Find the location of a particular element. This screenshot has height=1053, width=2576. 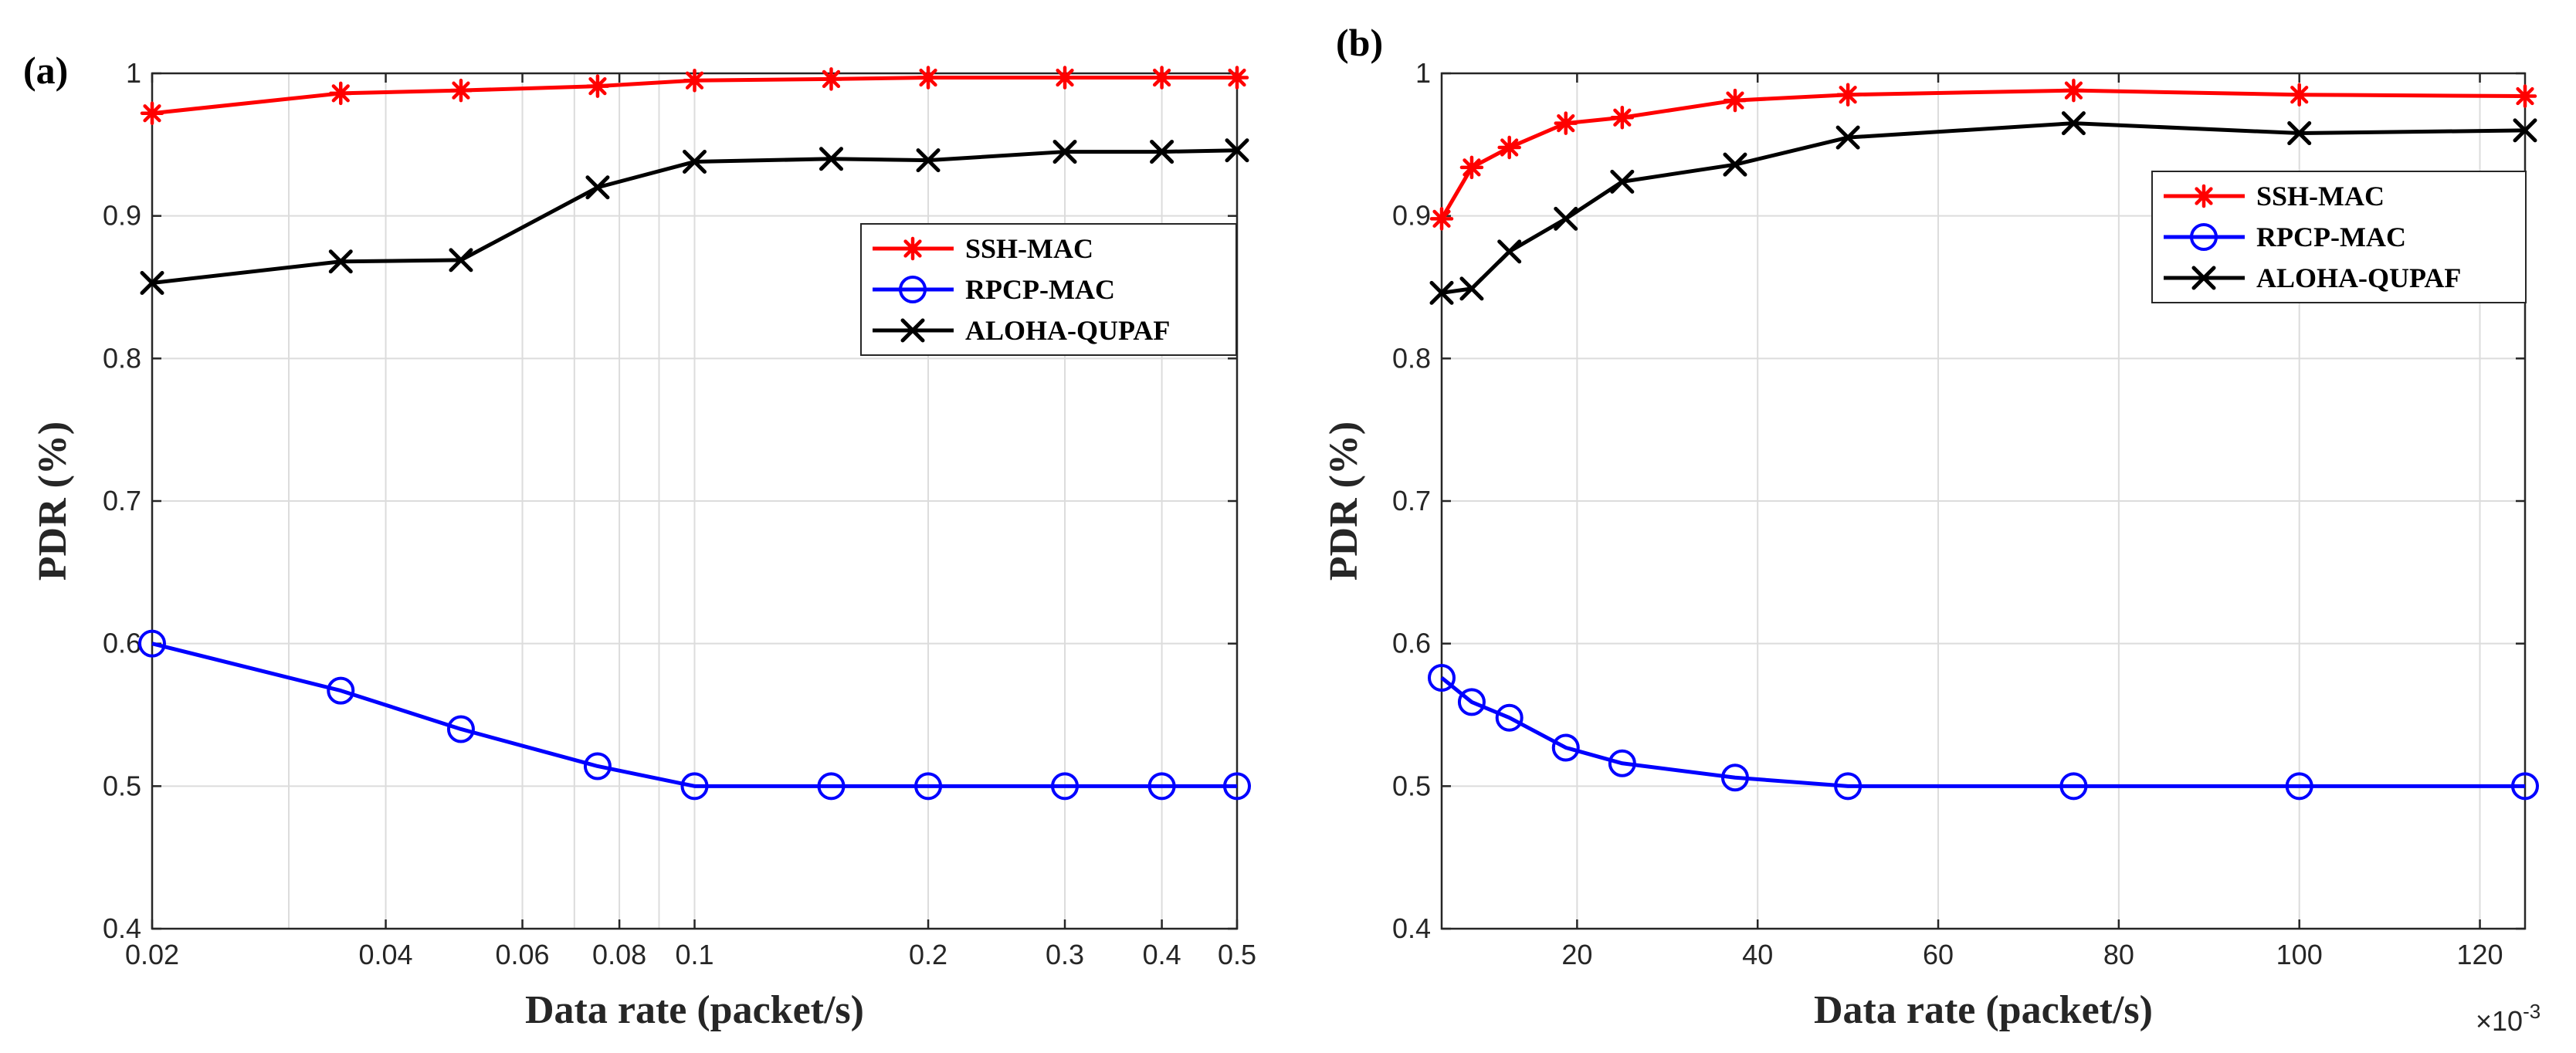

exponent-power: -3 is located at coordinates (2531, 1011).